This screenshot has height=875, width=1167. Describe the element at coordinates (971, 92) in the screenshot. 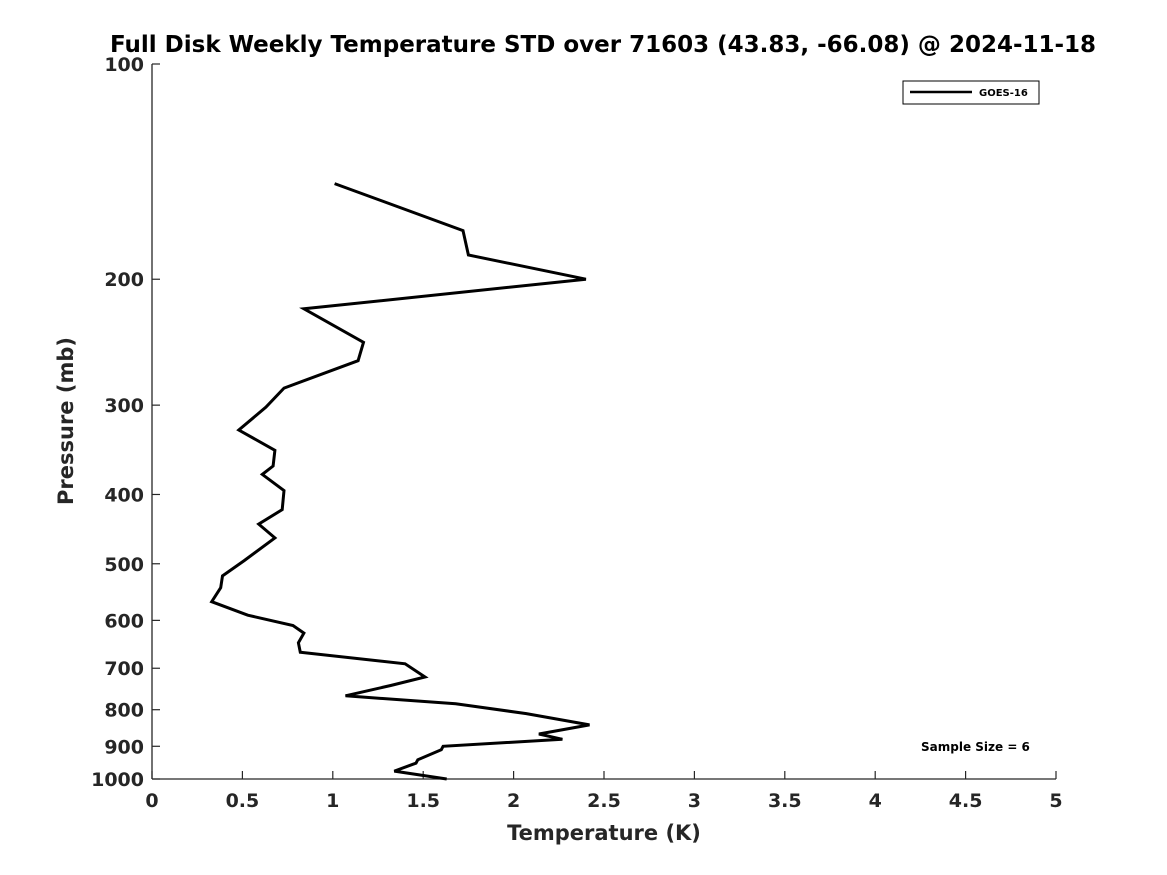

I see `legend: GOES-16` at that location.